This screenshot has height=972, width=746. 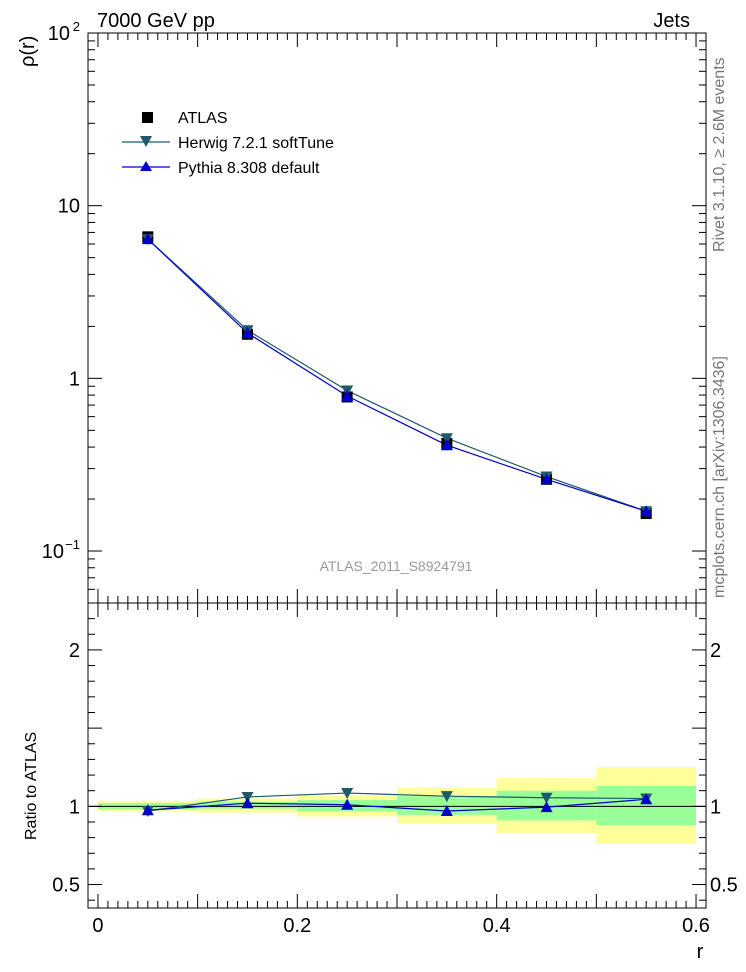 I want to click on ratio-y-tick-label-right: 1, so click(x=715, y=807).